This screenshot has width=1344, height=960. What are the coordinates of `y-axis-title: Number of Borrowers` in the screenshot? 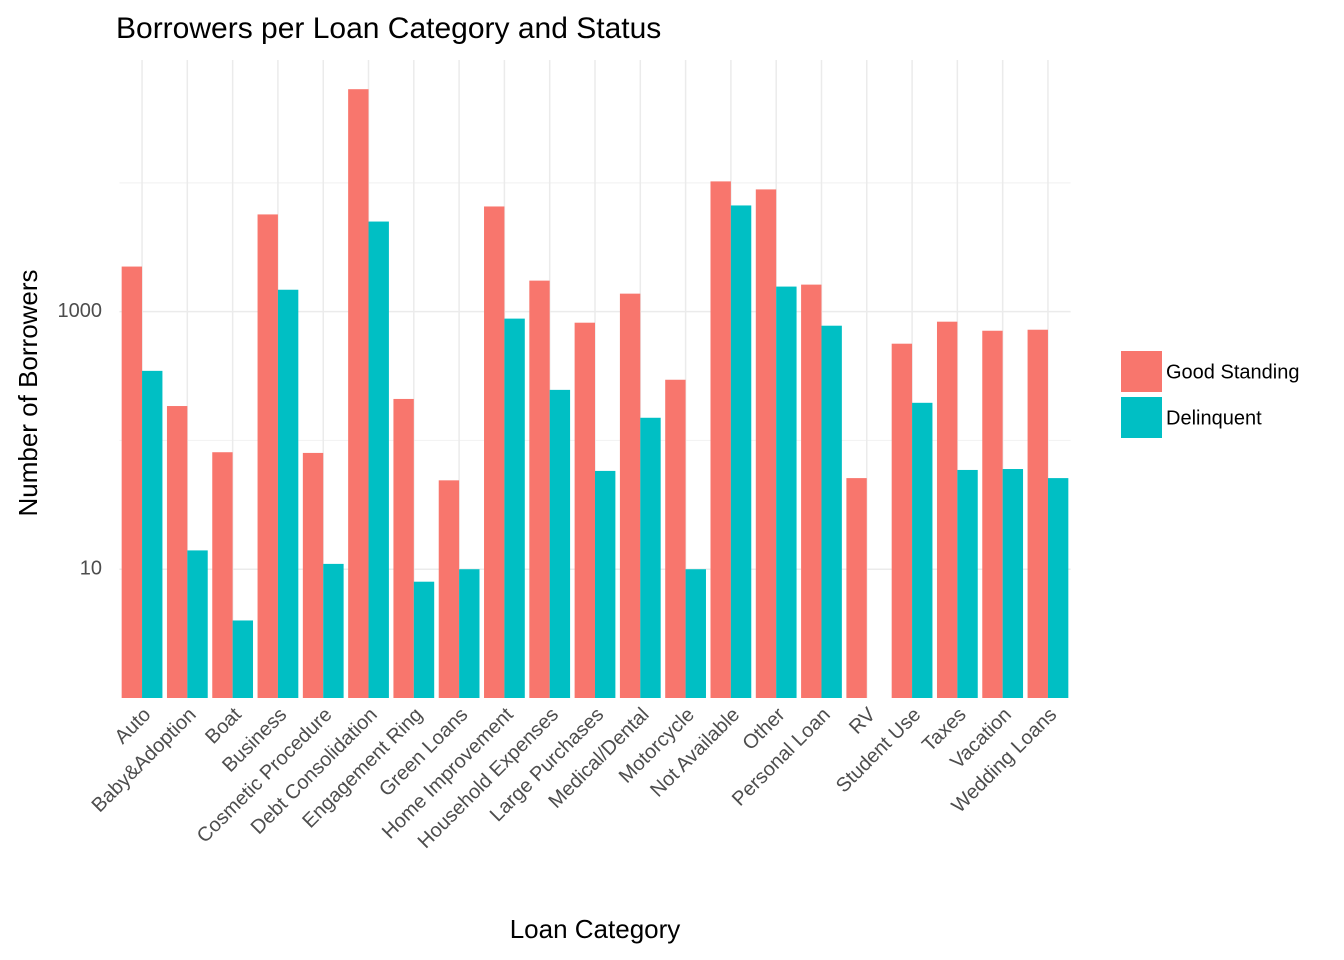 It's located at (28, 392).